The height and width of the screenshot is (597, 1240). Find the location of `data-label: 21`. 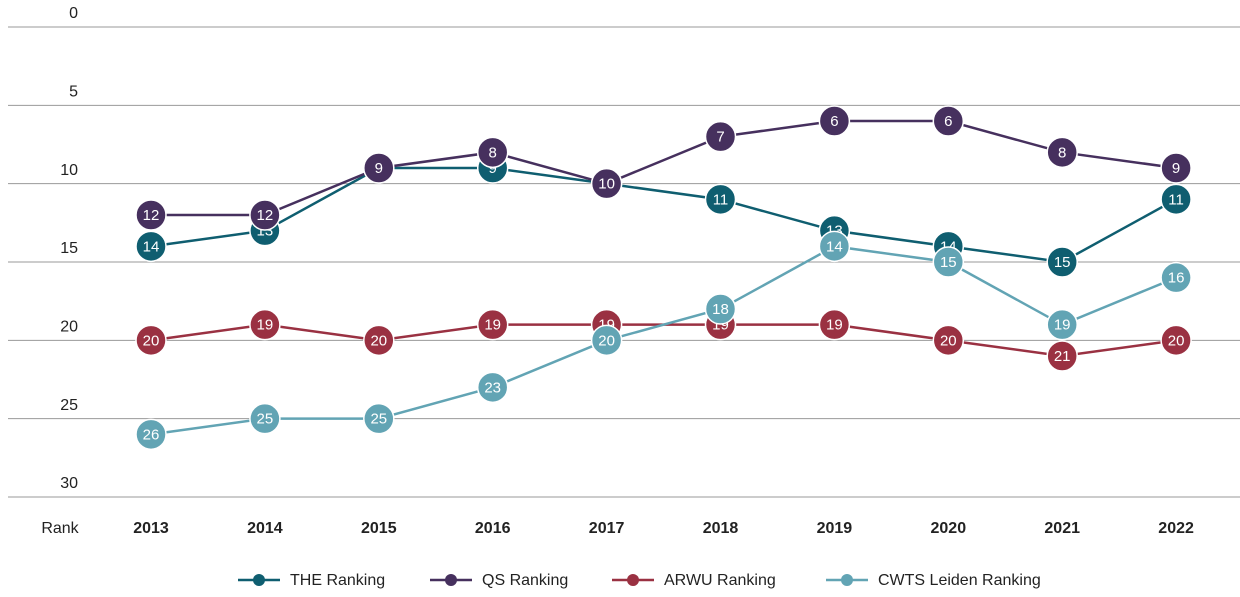

data-label: 21 is located at coordinates (1062, 356).